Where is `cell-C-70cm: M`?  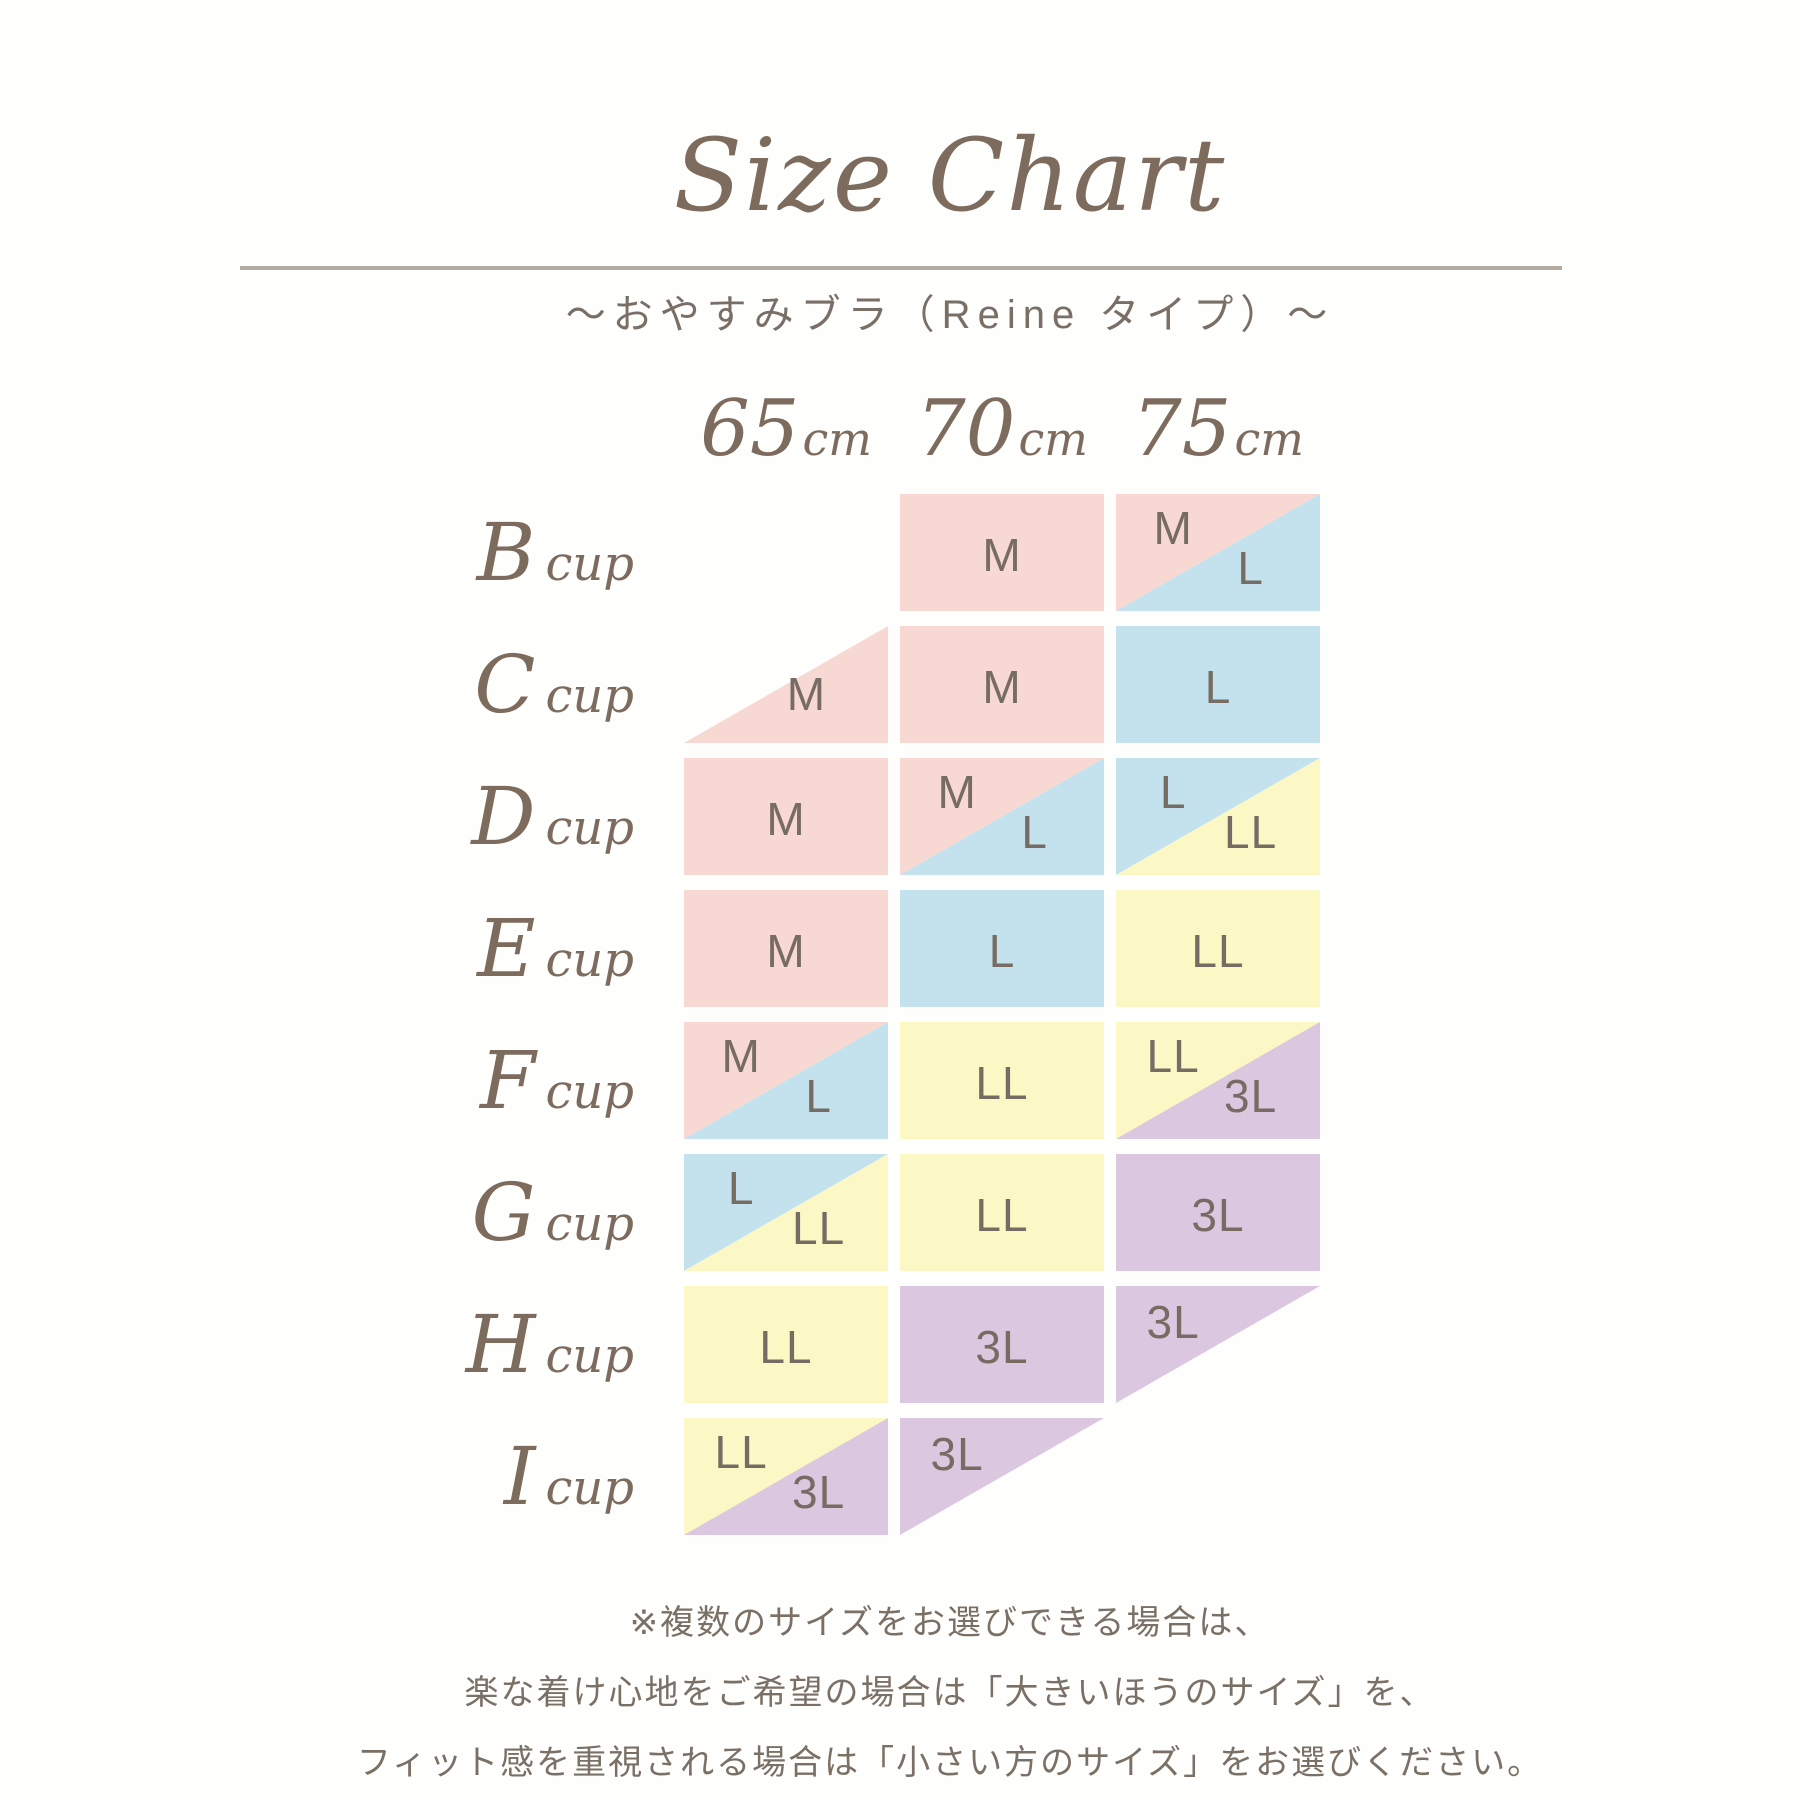
cell-C-70cm: M is located at coordinates (1002, 684).